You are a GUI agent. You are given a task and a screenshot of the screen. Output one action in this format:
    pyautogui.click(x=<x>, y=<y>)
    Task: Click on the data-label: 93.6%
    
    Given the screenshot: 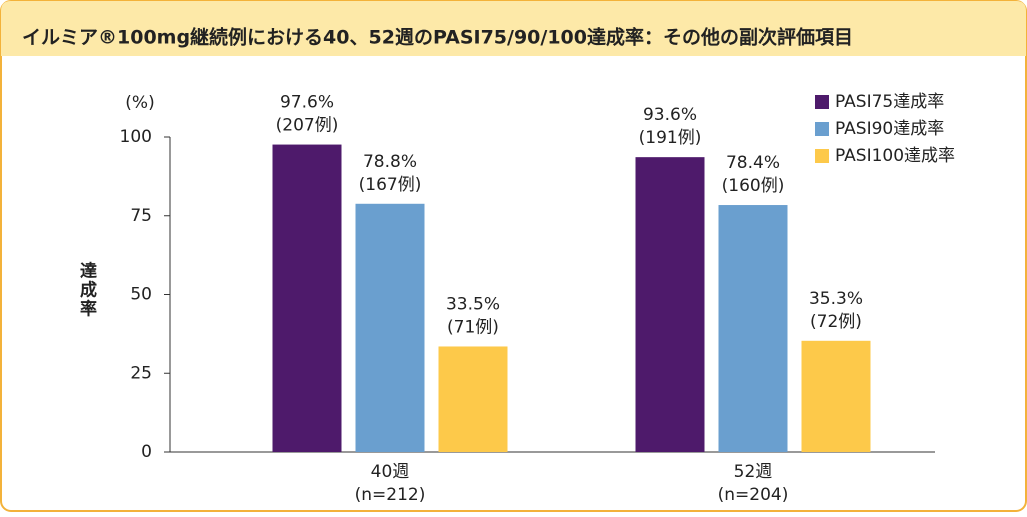 What is the action you would take?
    pyautogui.click(x=670, y=115)
    